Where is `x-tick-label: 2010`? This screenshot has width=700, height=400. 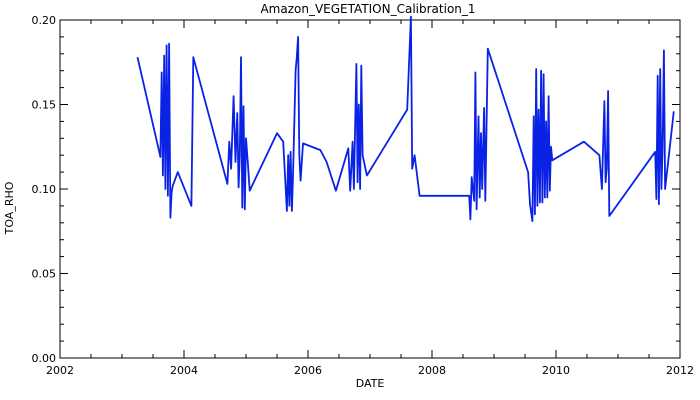 x-tick-label: 2010 is located at coordinates (556, 370).